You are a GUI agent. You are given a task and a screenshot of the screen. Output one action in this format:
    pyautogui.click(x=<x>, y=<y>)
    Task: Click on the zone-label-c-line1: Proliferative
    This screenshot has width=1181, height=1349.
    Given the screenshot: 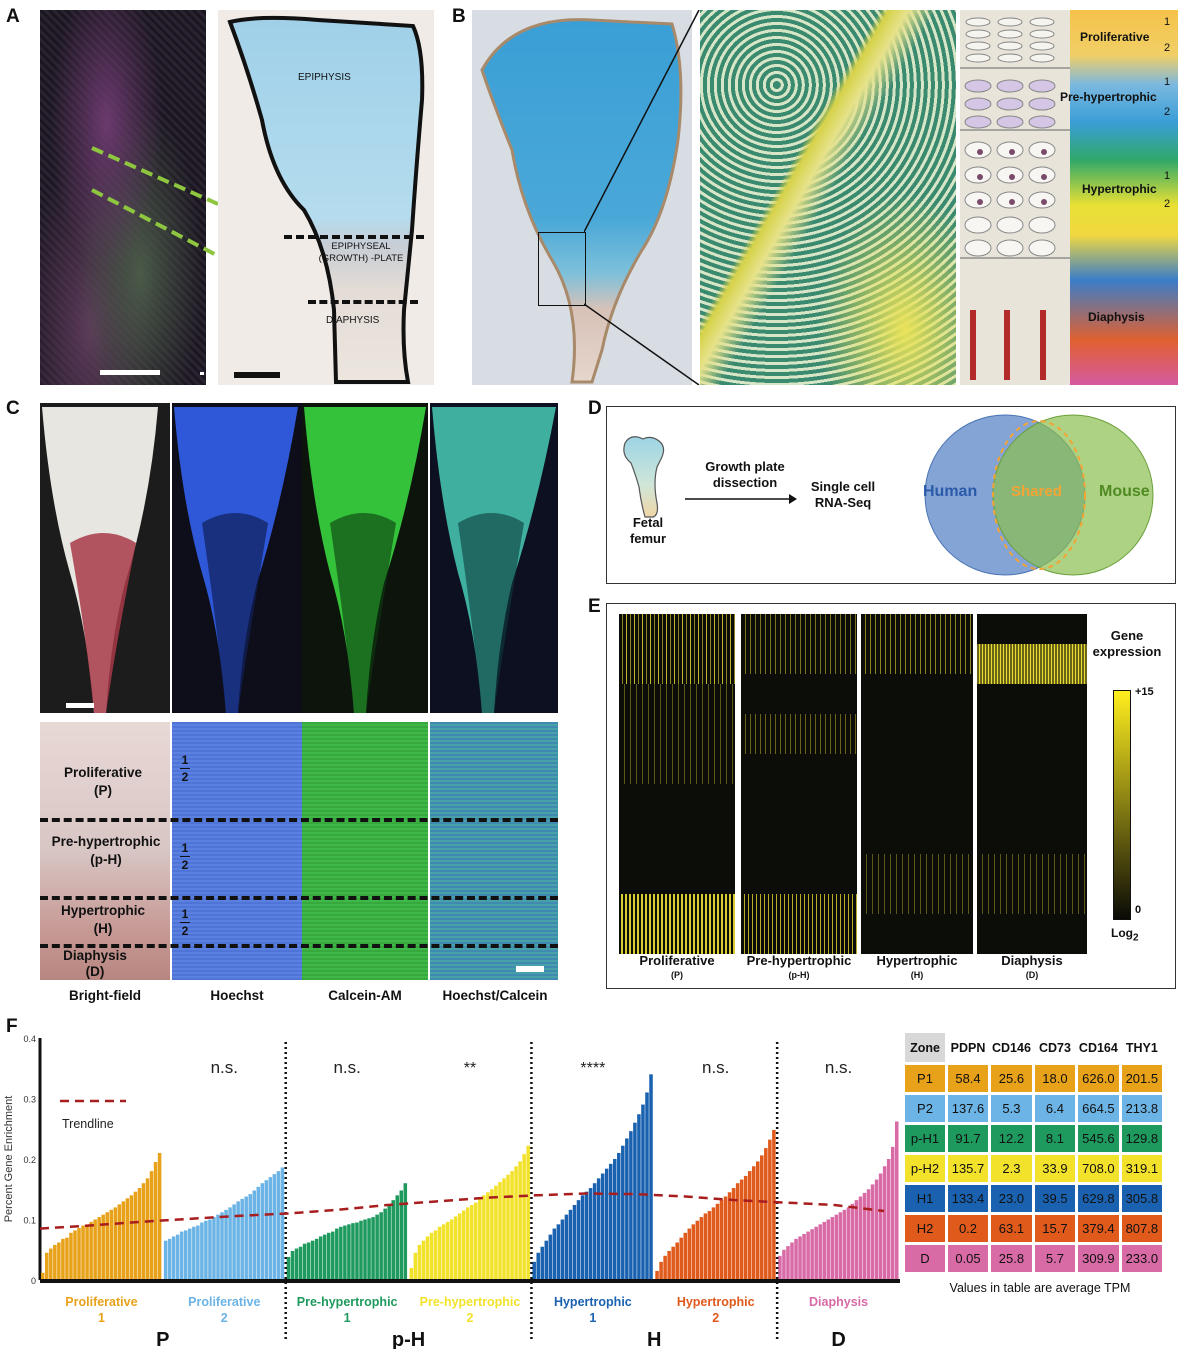 What is the action you would take?
    pyautogui.click(x=103, y=772)
    